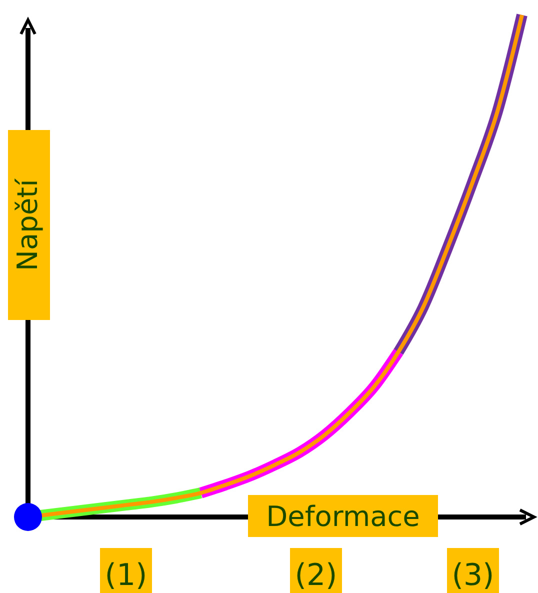 The height and width of the screenshot is (593, 538). Describe the element at coordinates (473, 575) in the screenshot. I see `text: (3)` at that location.